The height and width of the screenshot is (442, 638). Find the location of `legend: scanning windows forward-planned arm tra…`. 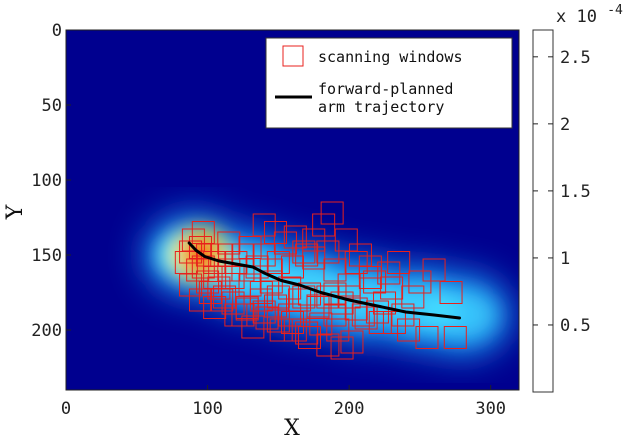

legend: scanning windows forward-planned arm tra… is located at coordinates (389, 83).